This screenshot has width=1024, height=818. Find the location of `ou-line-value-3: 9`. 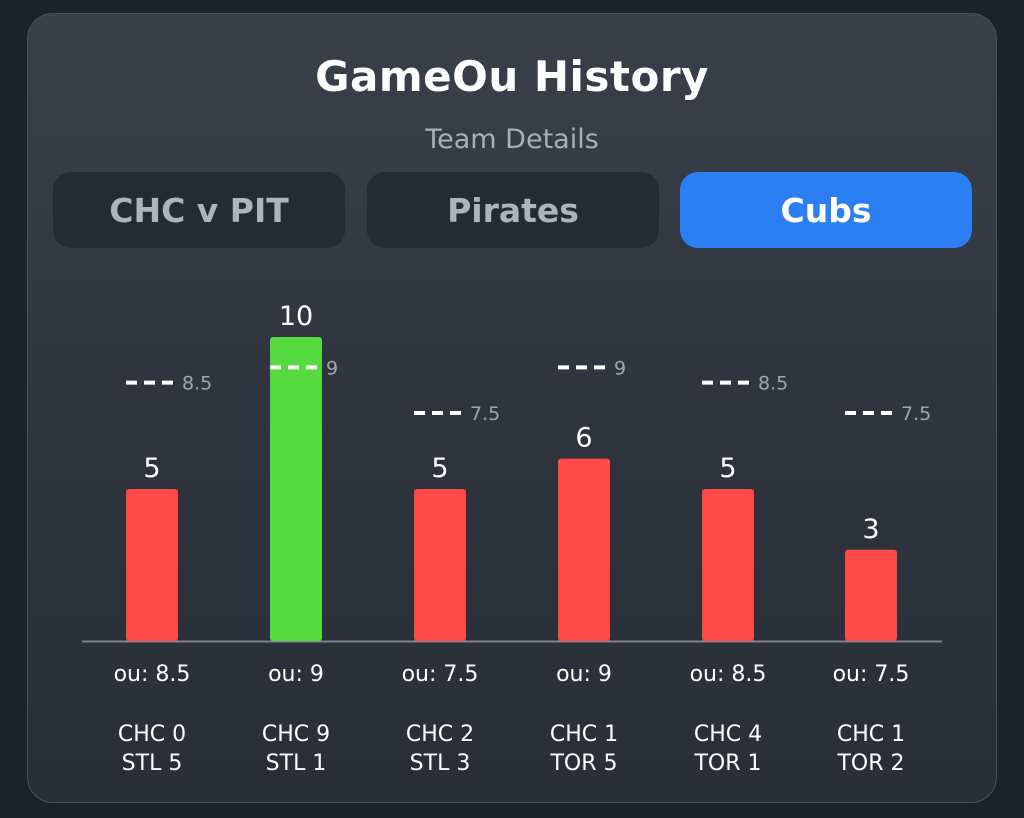

ou-line-value-3: 9 is located at coordinates (620, 368).